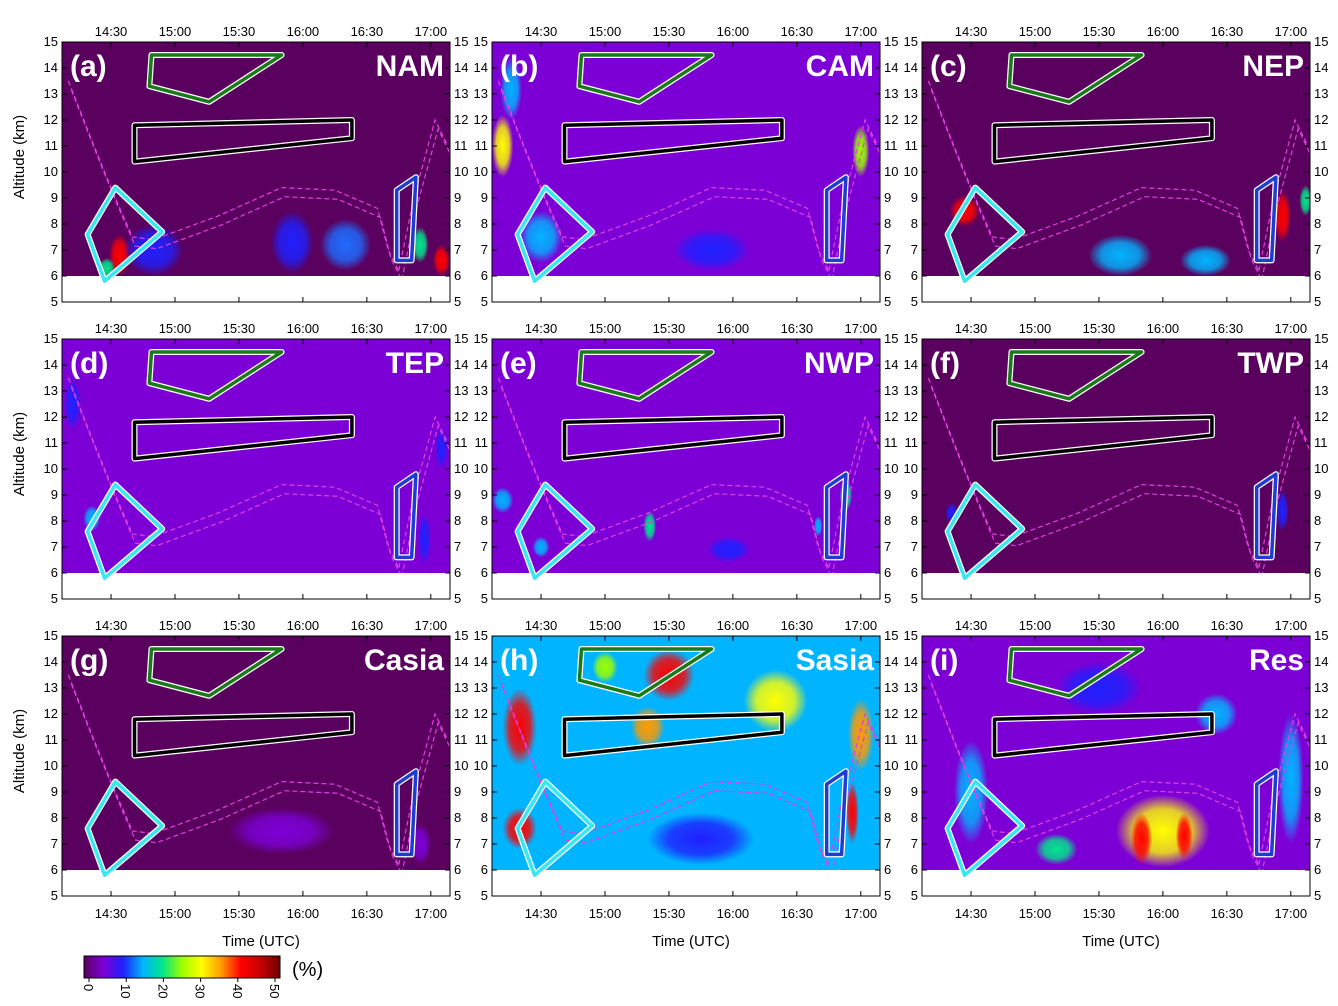  Describe the element at coordinates (971, 913) in the screenshot. I see `x-tick-label: 14:30` at that location.